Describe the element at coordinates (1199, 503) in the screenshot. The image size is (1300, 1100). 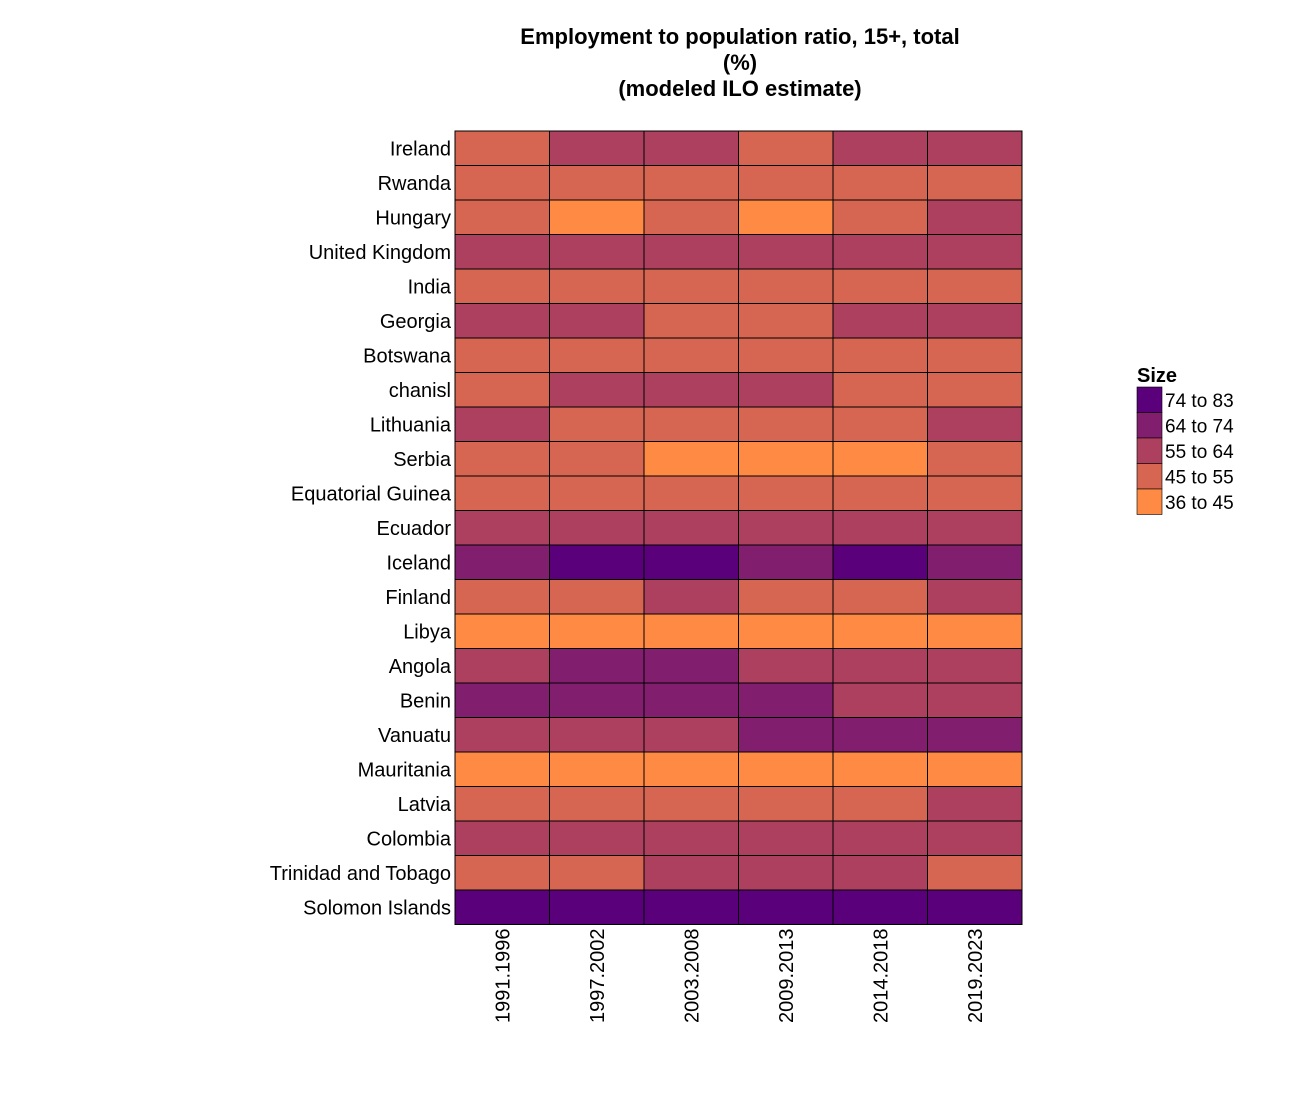
I see `legend-label: 36 to 45` at that location.